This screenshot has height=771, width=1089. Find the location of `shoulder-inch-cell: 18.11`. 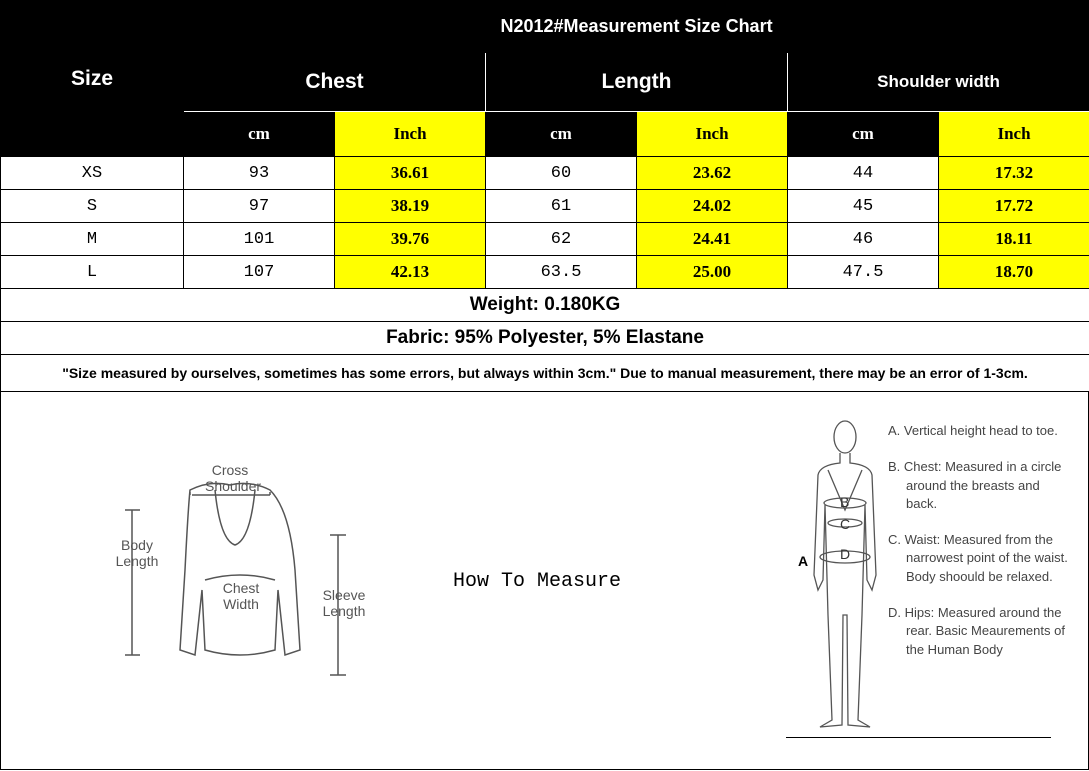

shoulder-inch-cell: 18.11 is located at coordinates (1013, 239).